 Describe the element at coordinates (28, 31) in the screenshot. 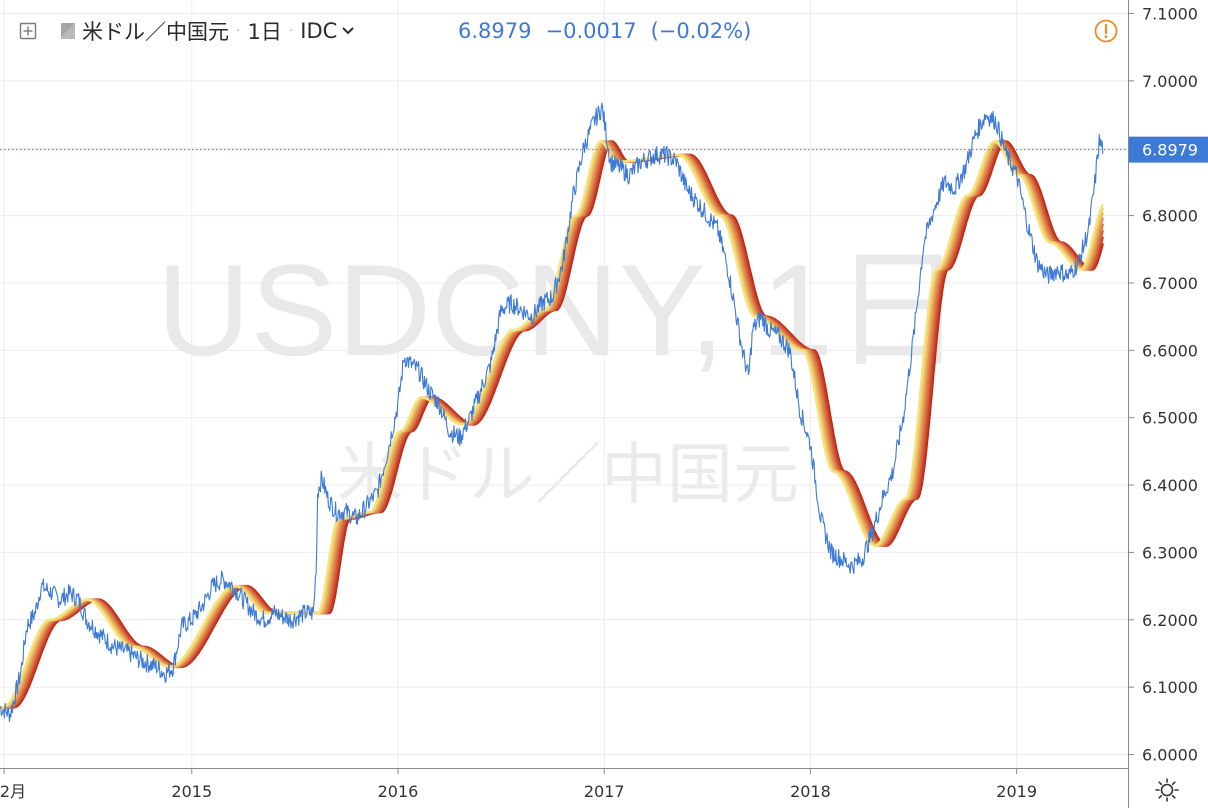

I see `expand-icon` at that location.